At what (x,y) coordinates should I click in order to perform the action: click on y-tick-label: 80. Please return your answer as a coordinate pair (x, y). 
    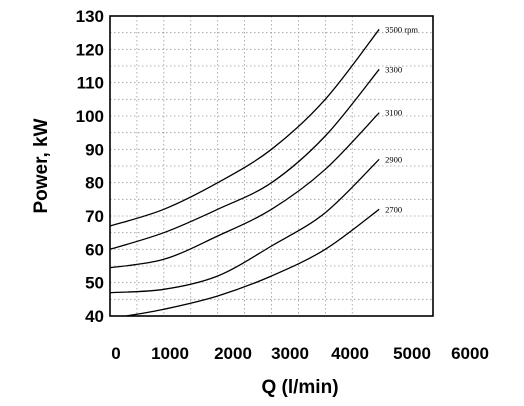
    Looking at the image, I should click on (94, 183).